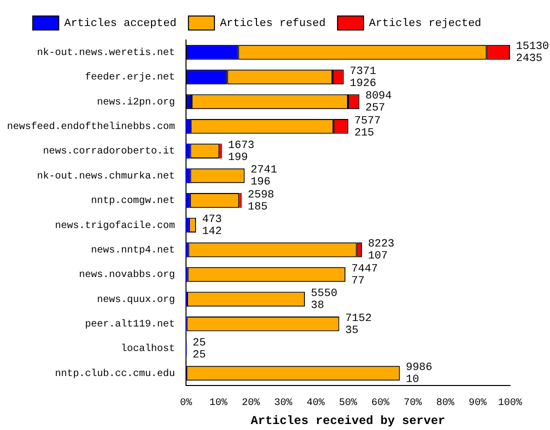 The width and height of the screenshot is (550, 430). What do you see at coordinates (212, 226) in the screenshot?
I see `annotation: 473 142` at bounding box center [212, 226].